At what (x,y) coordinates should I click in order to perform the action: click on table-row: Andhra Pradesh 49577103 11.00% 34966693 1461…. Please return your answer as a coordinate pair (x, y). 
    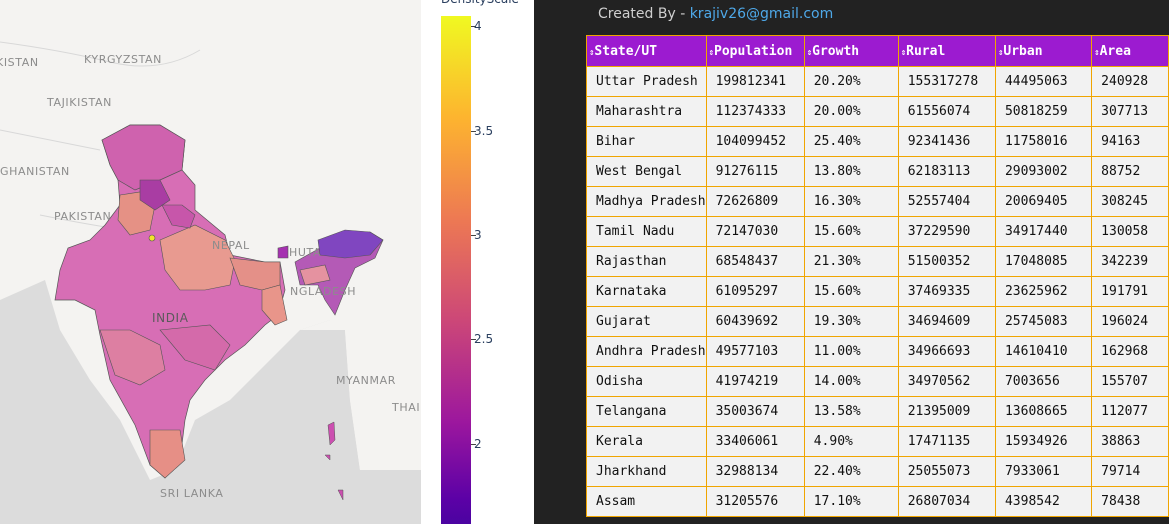
    Looking at the image, I should click on (877, 351).